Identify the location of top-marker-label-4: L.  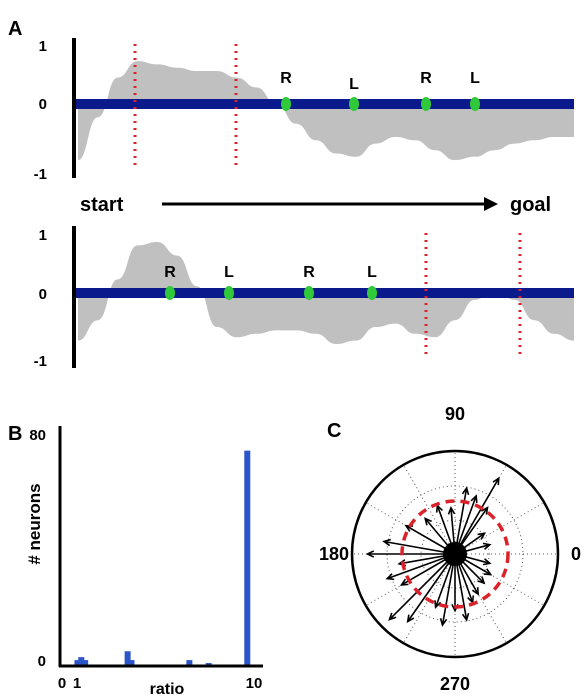
(475, 78).